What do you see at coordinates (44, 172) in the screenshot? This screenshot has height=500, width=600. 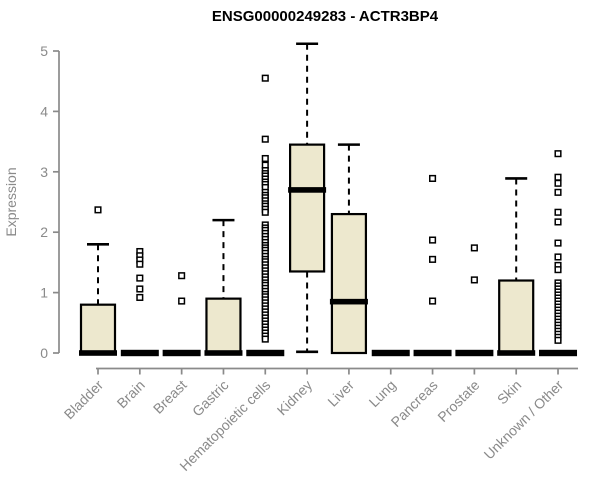 I see `y-tick-label-3: 3` at bounding box center [44, 172].